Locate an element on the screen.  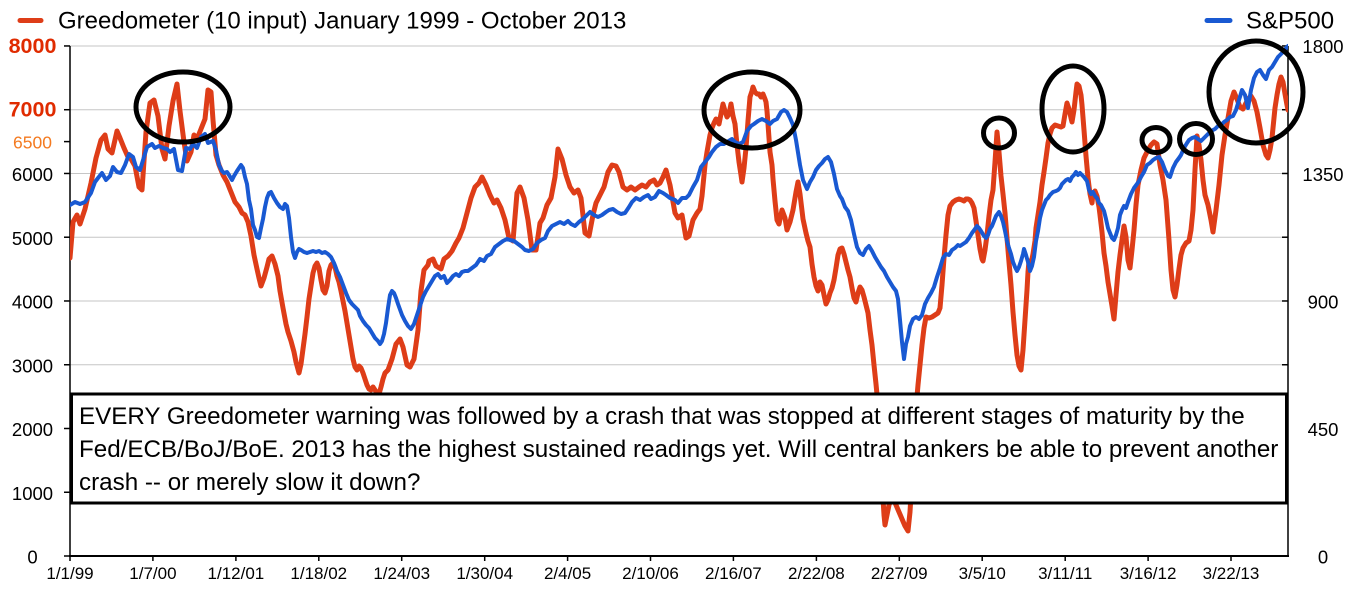
svg-text: 2/10/06 is located at coordinates (650, 573).